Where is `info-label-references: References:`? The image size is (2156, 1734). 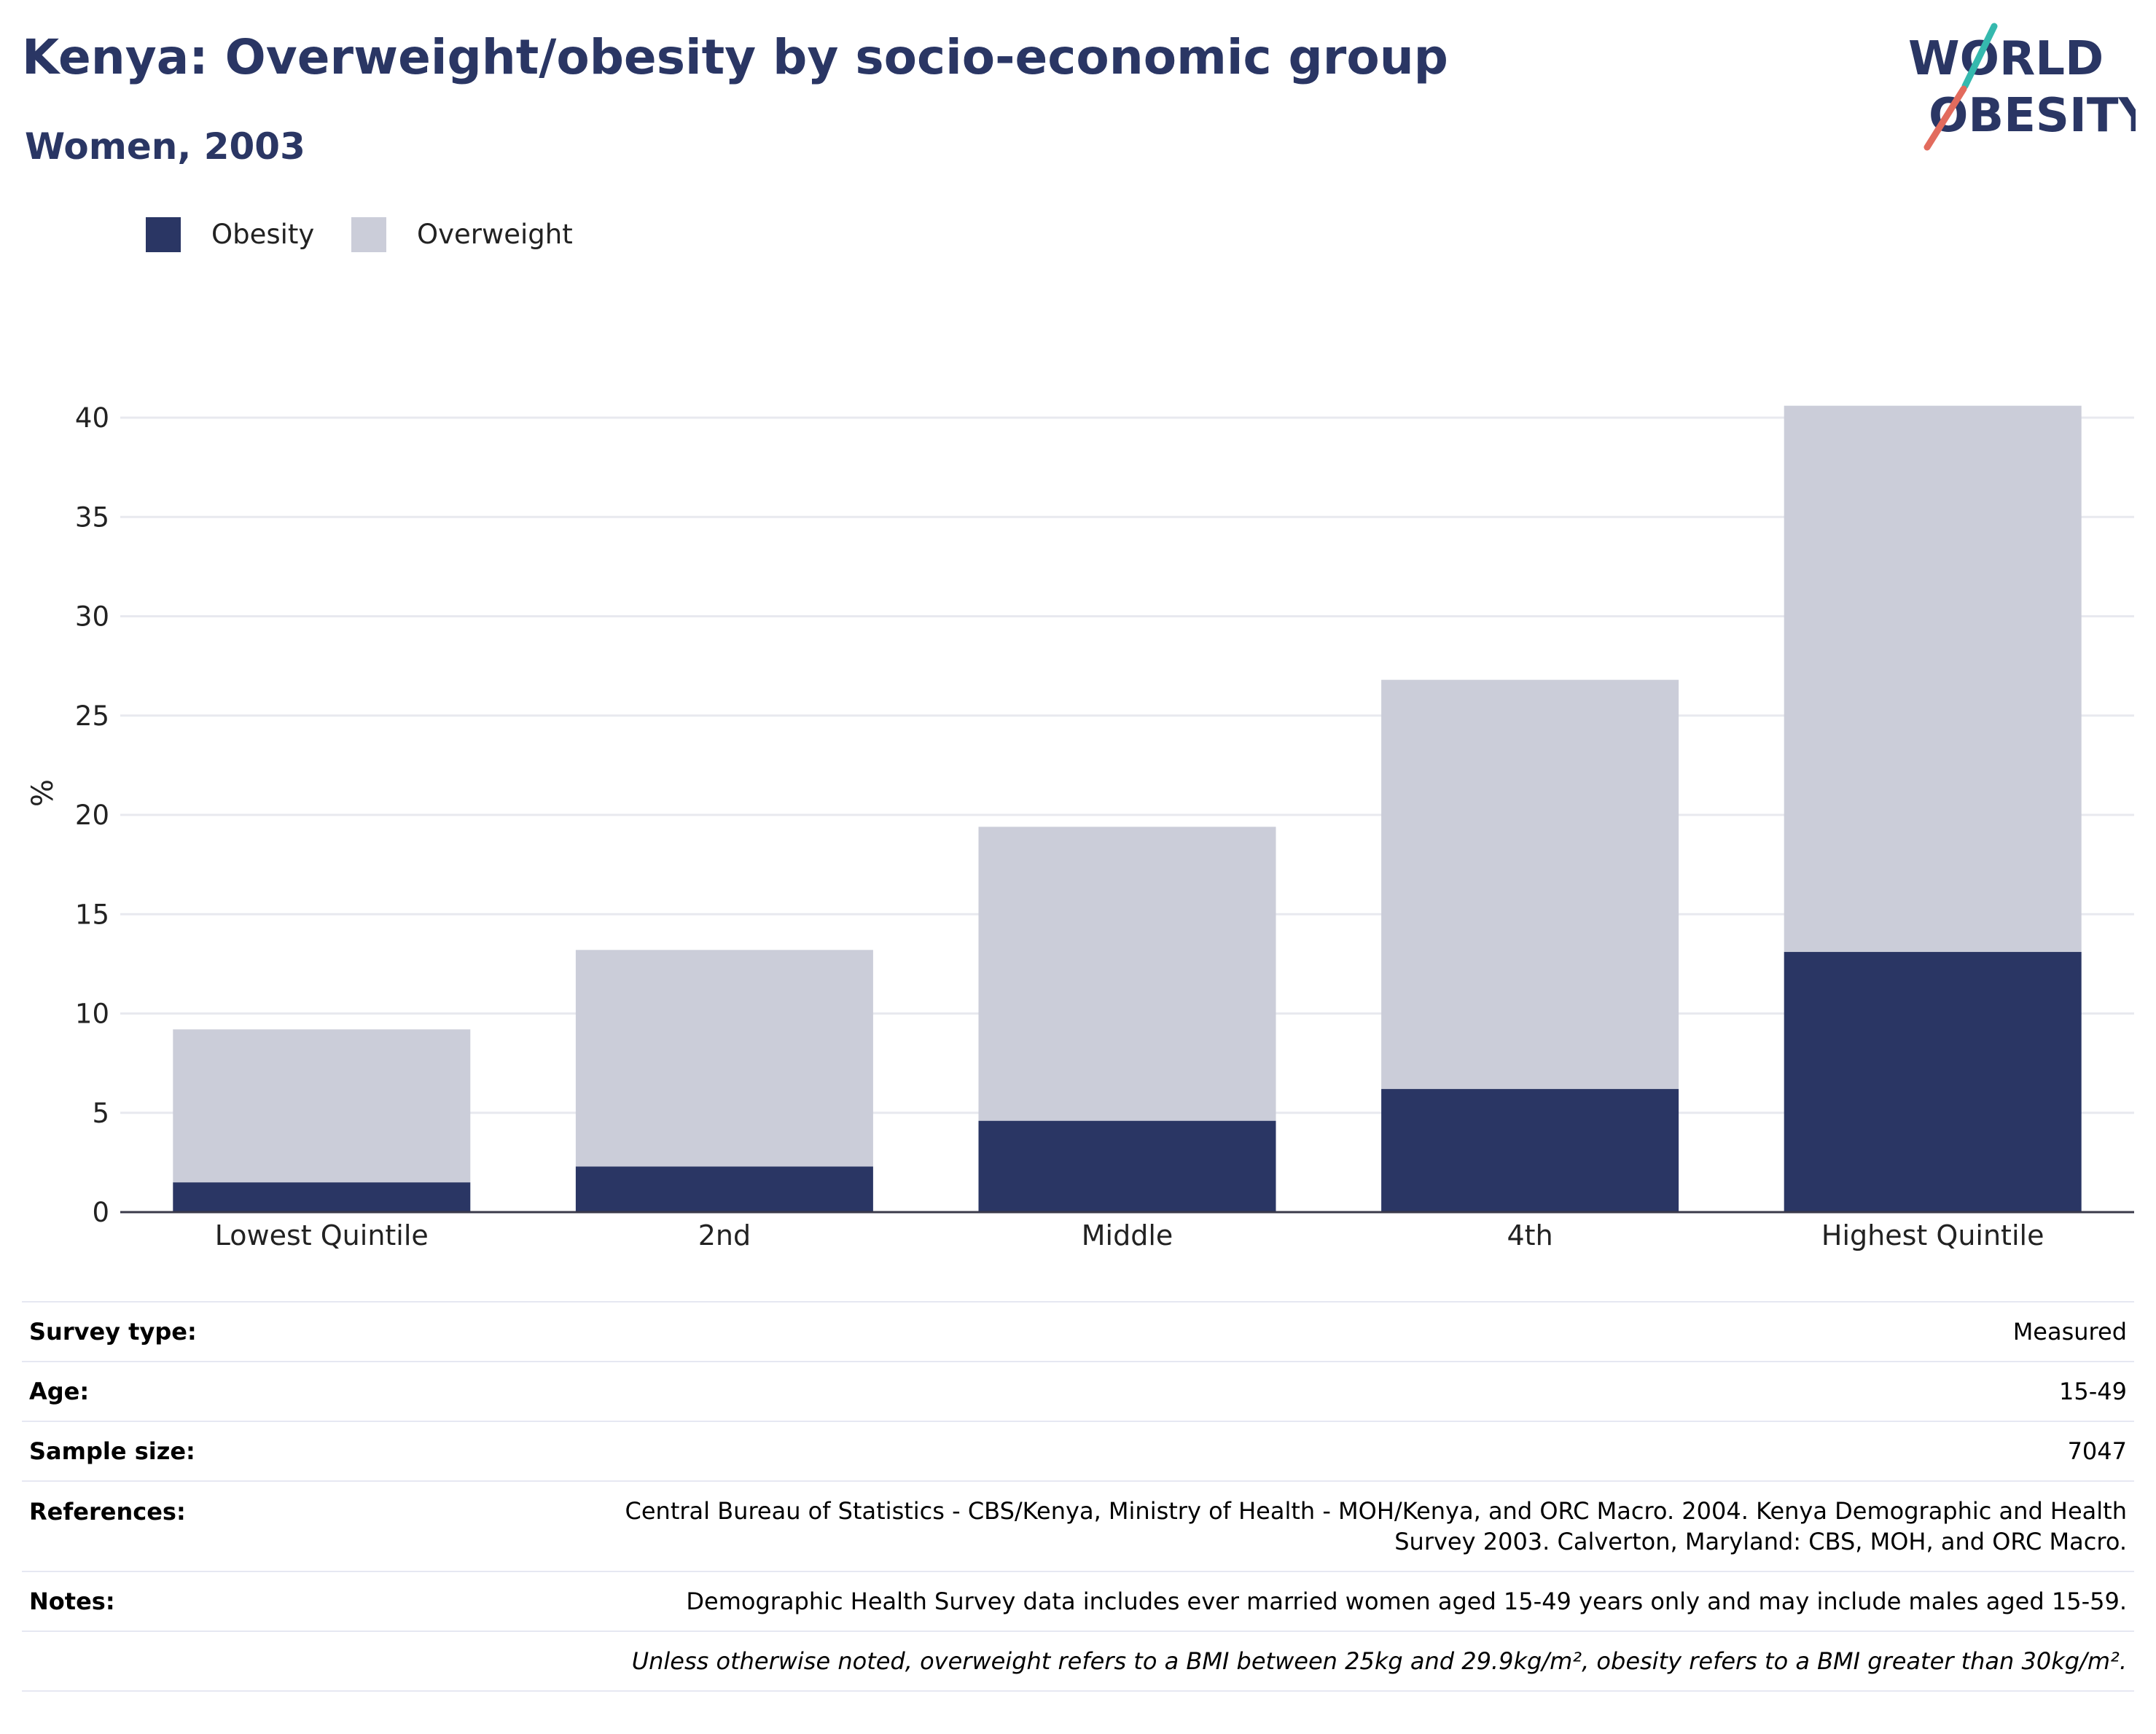
info-label-references: References: is located at coordinates (108, 1512).